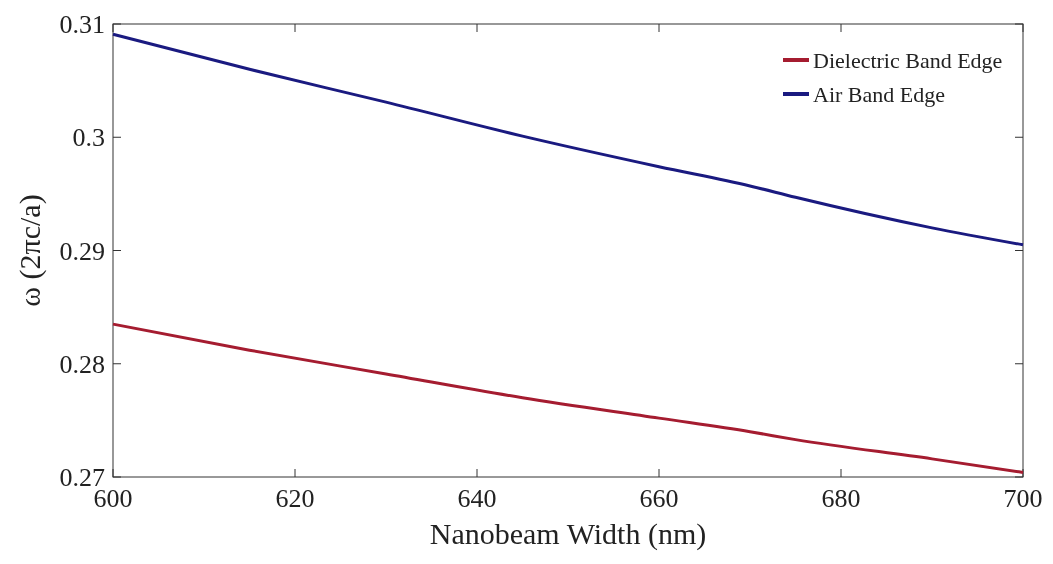  Describe the element at coordinates (82, 25) in the screenshot. I see `y-tick-label: 0.31` at that location.